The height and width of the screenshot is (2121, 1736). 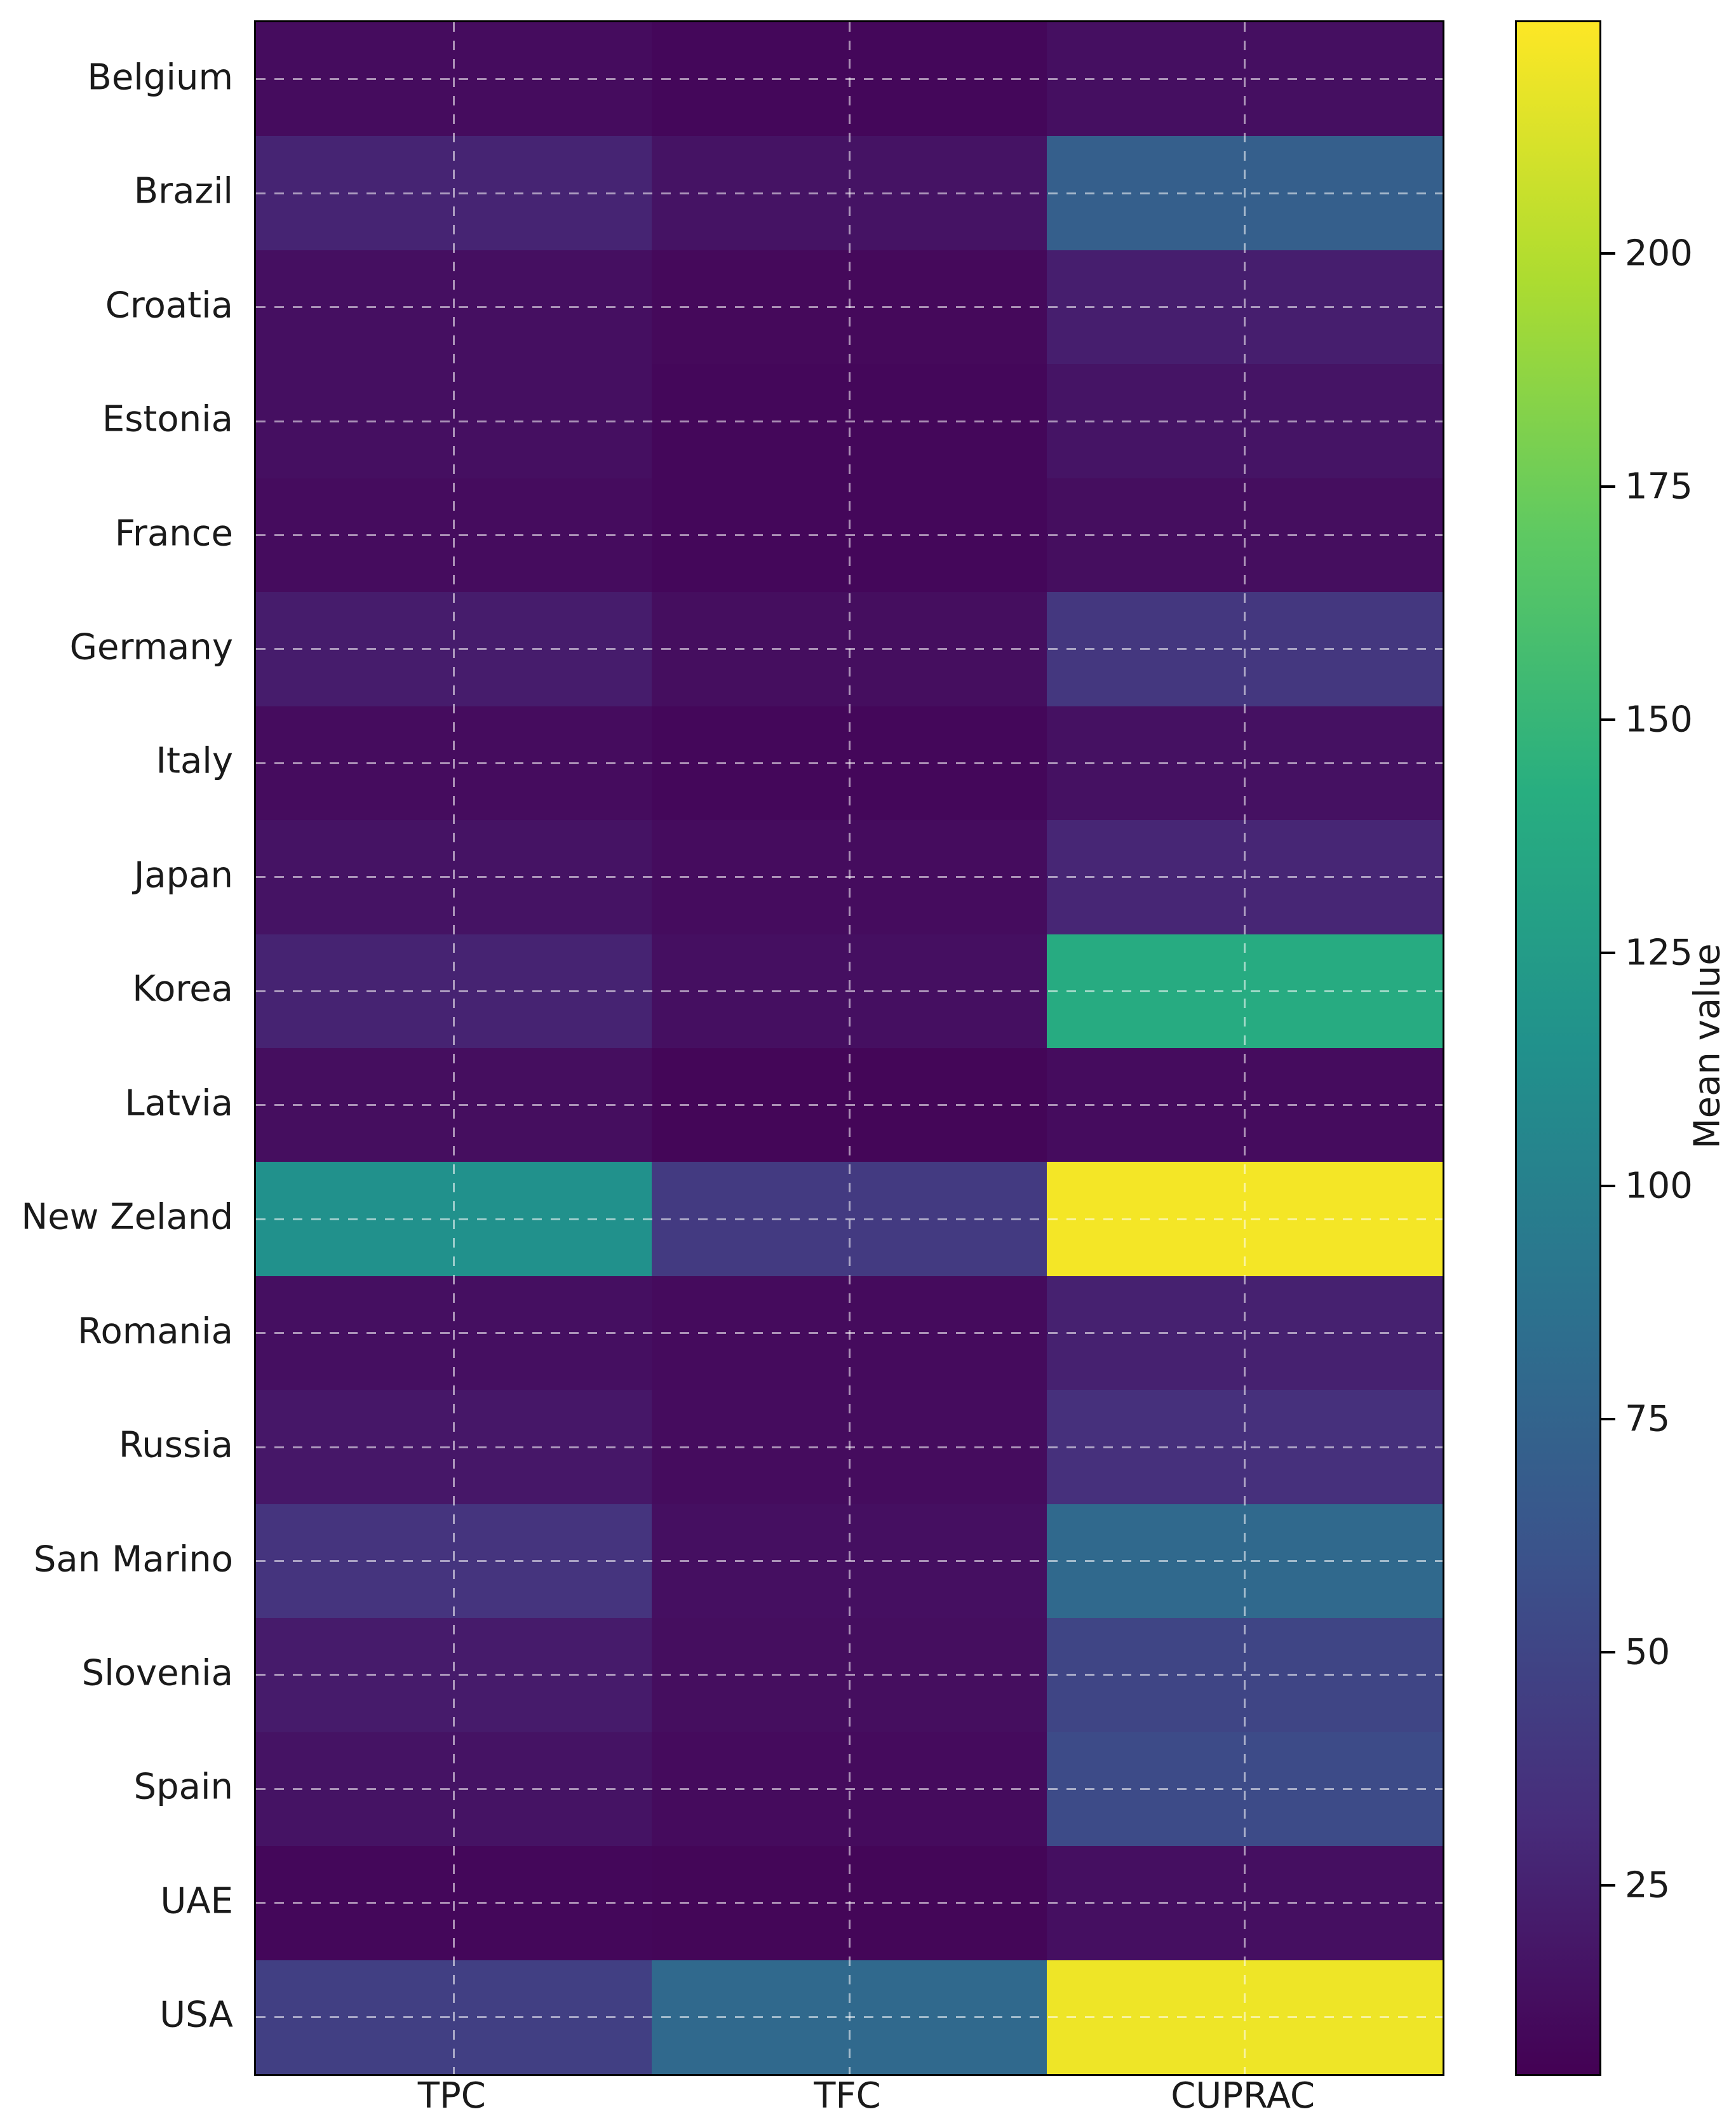 What do you see at coordinates (175, 1445) in the screenshot?
I see `y-tick-label: Russia` at bounding box center [175, 1445].